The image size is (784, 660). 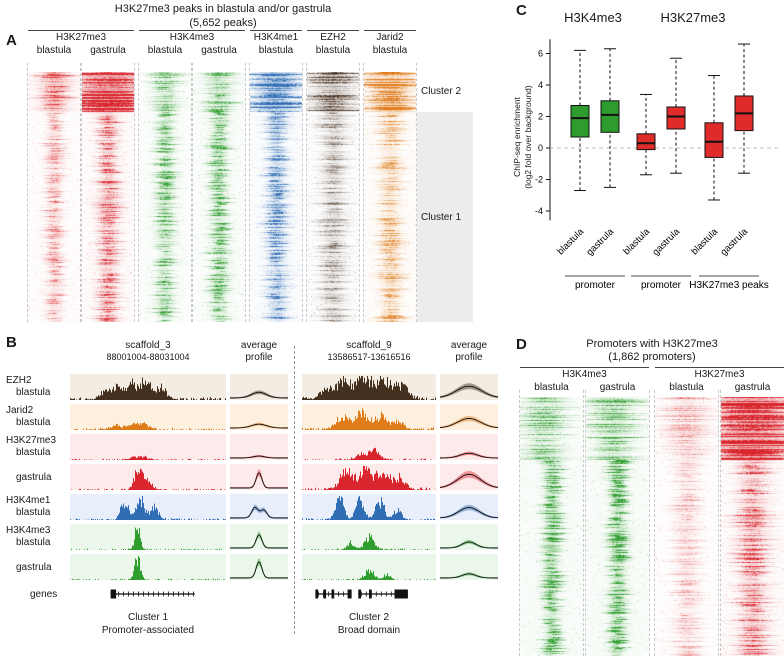 What do you see at coordinates (81, 37) in the screenshot?
I see `column-group-label: H3K27me3` at bounding box center [81, 37].